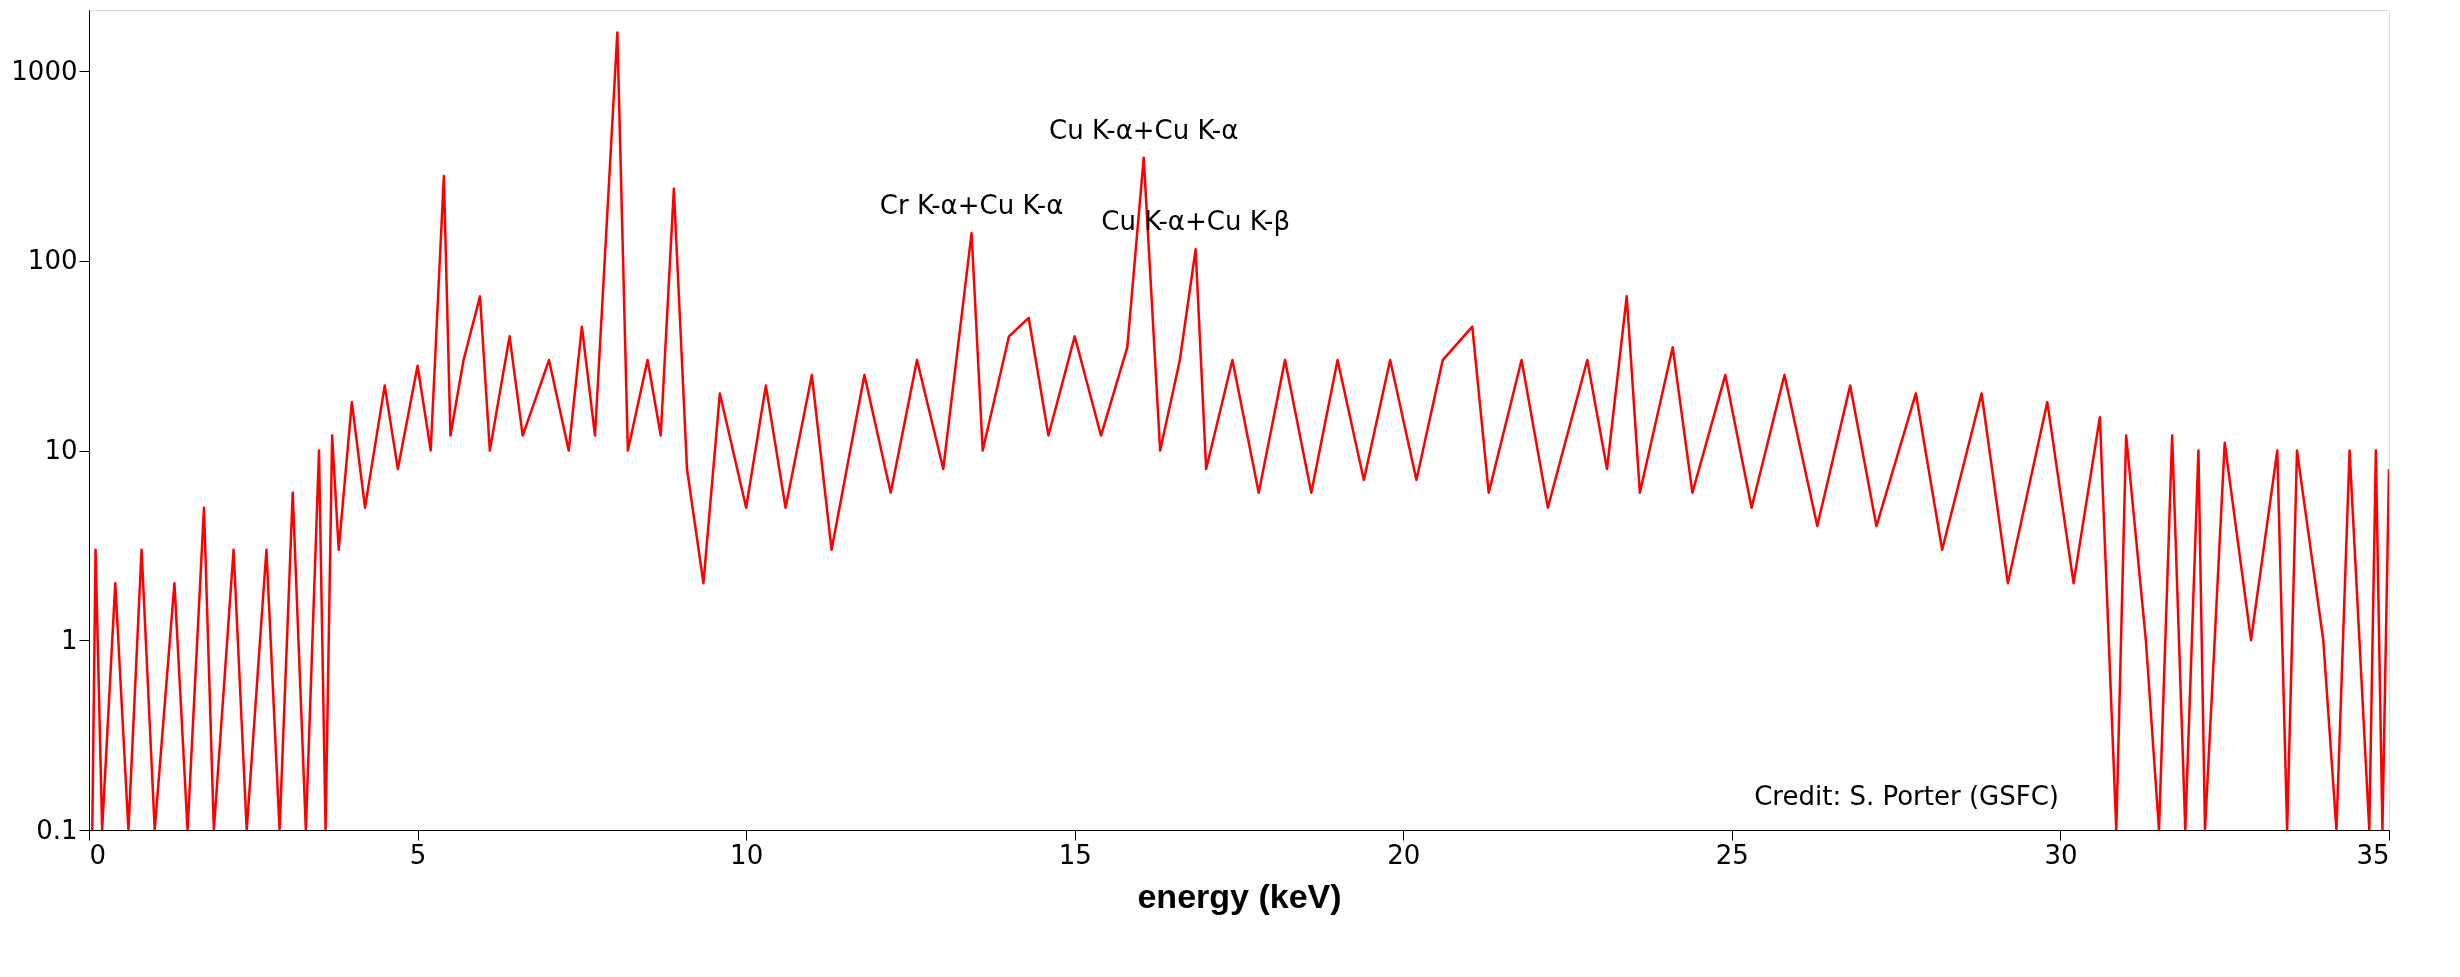 This screenshot has height=977, width=2460. I want to click on x-tick-label: 5, so click(418, 854).